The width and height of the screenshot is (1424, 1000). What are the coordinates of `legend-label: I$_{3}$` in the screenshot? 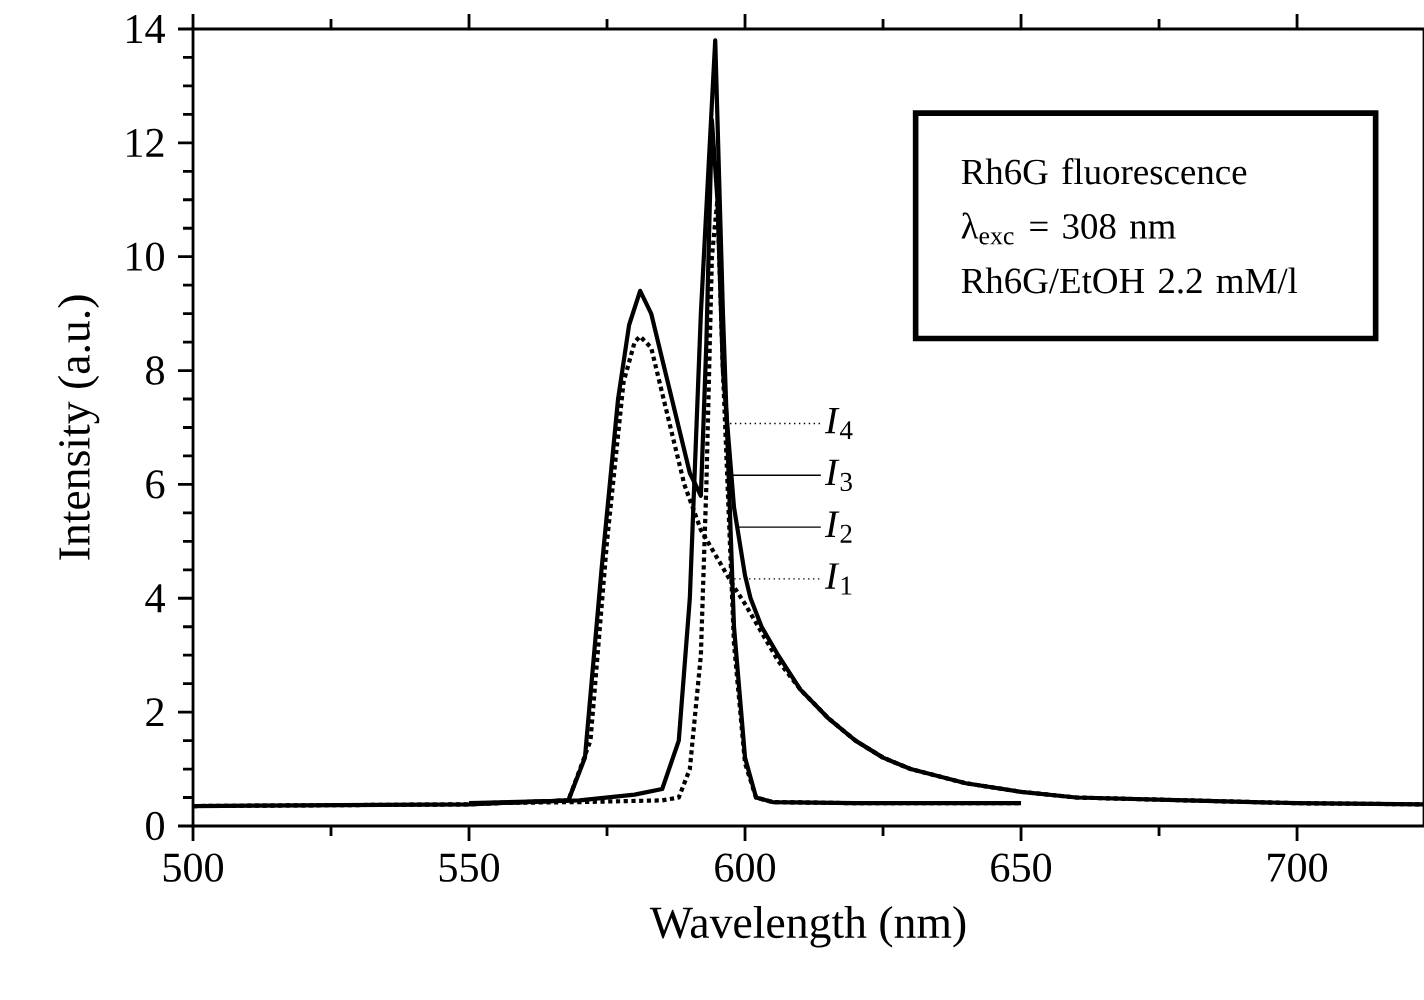 It's located at (838, 475).